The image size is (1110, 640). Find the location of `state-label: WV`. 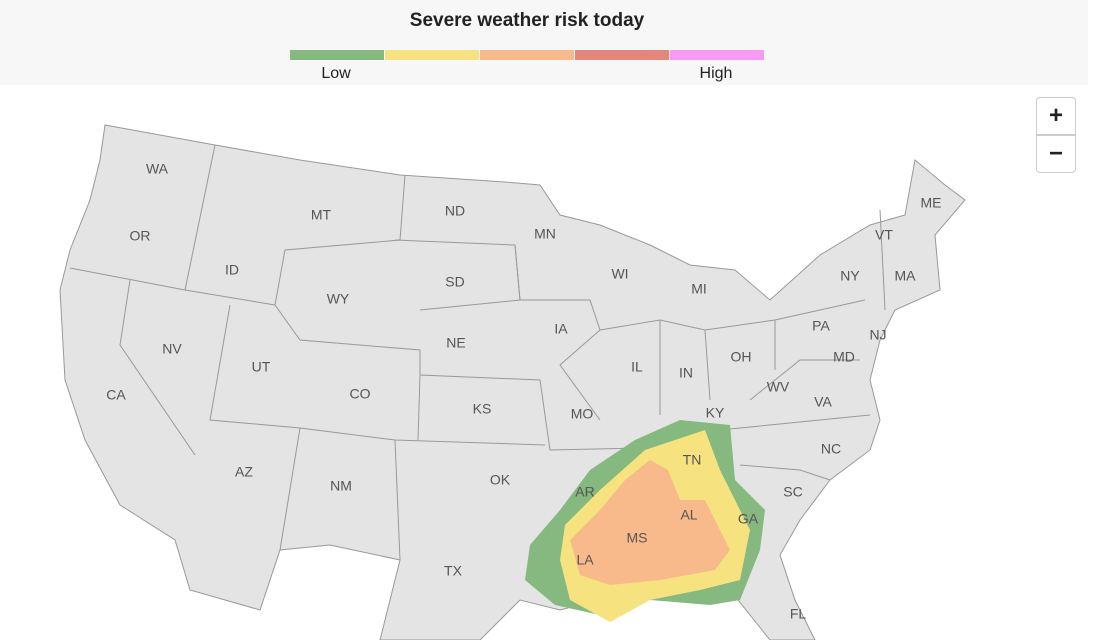

state-label: WV is located at coordinates (778, 387).